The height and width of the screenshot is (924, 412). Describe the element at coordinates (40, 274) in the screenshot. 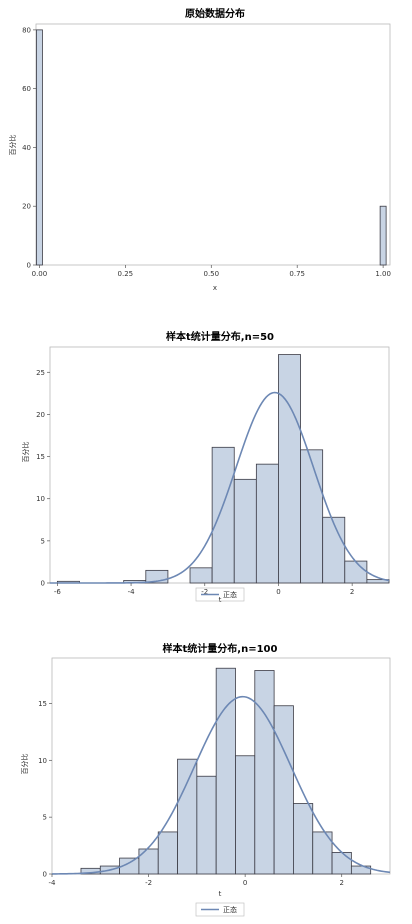

I see `x-tick-label: 0.00` at that location.